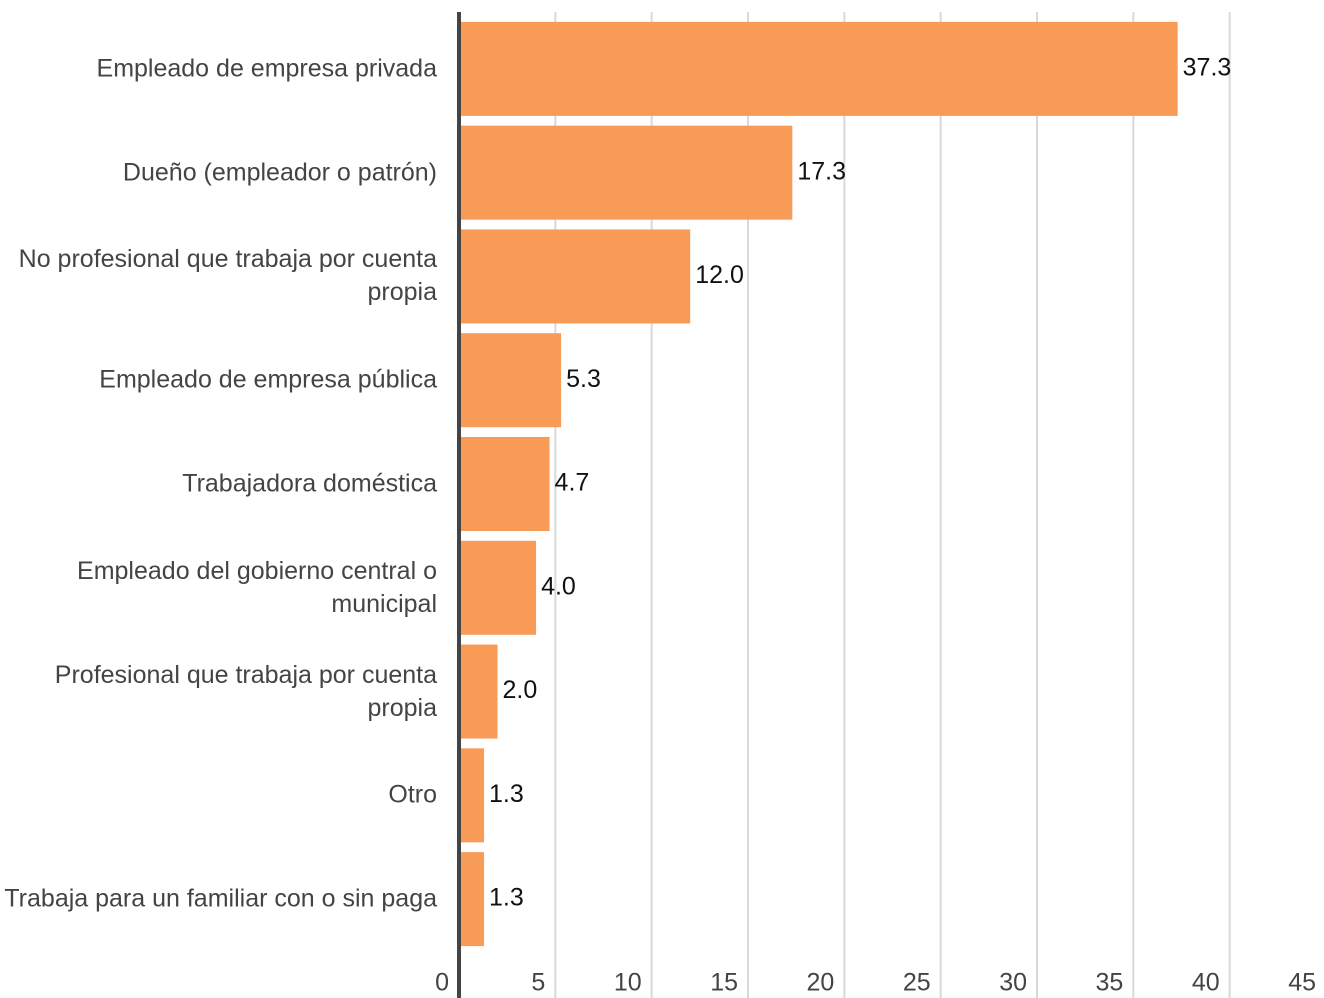 This screenshot has height=998, width=1324. I want to click on x-tick-label: 35, so click(1110, 983).